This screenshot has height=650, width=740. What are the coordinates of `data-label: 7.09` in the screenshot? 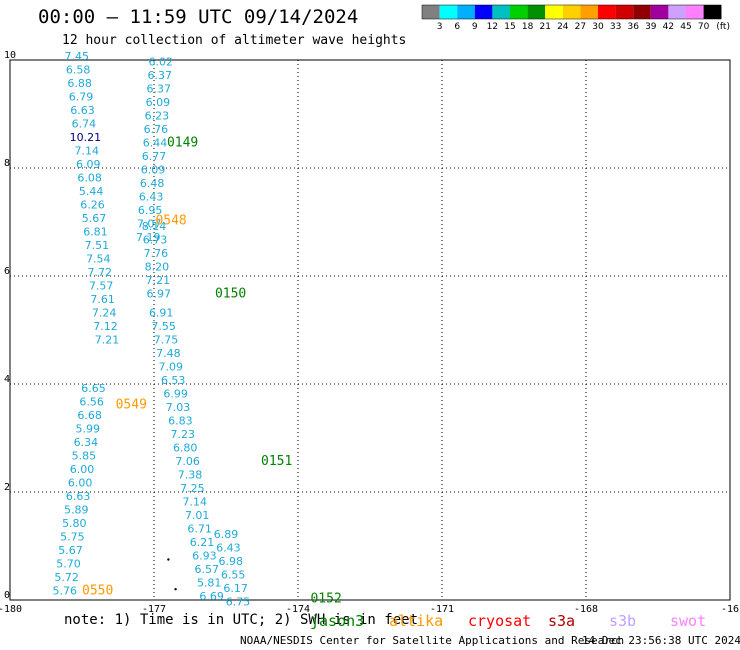 It's located at (171, 367).